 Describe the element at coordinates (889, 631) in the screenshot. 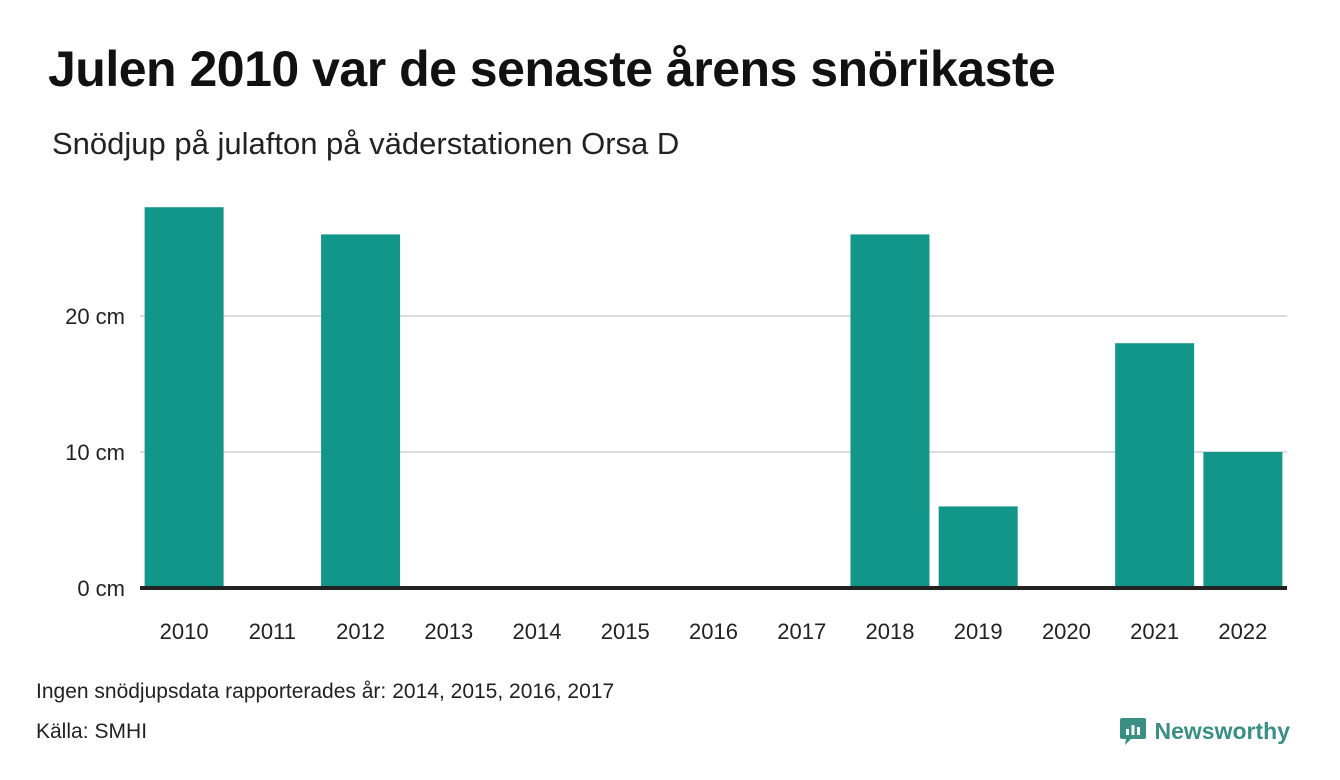

I see `x-tick-label: 2018` at that location.